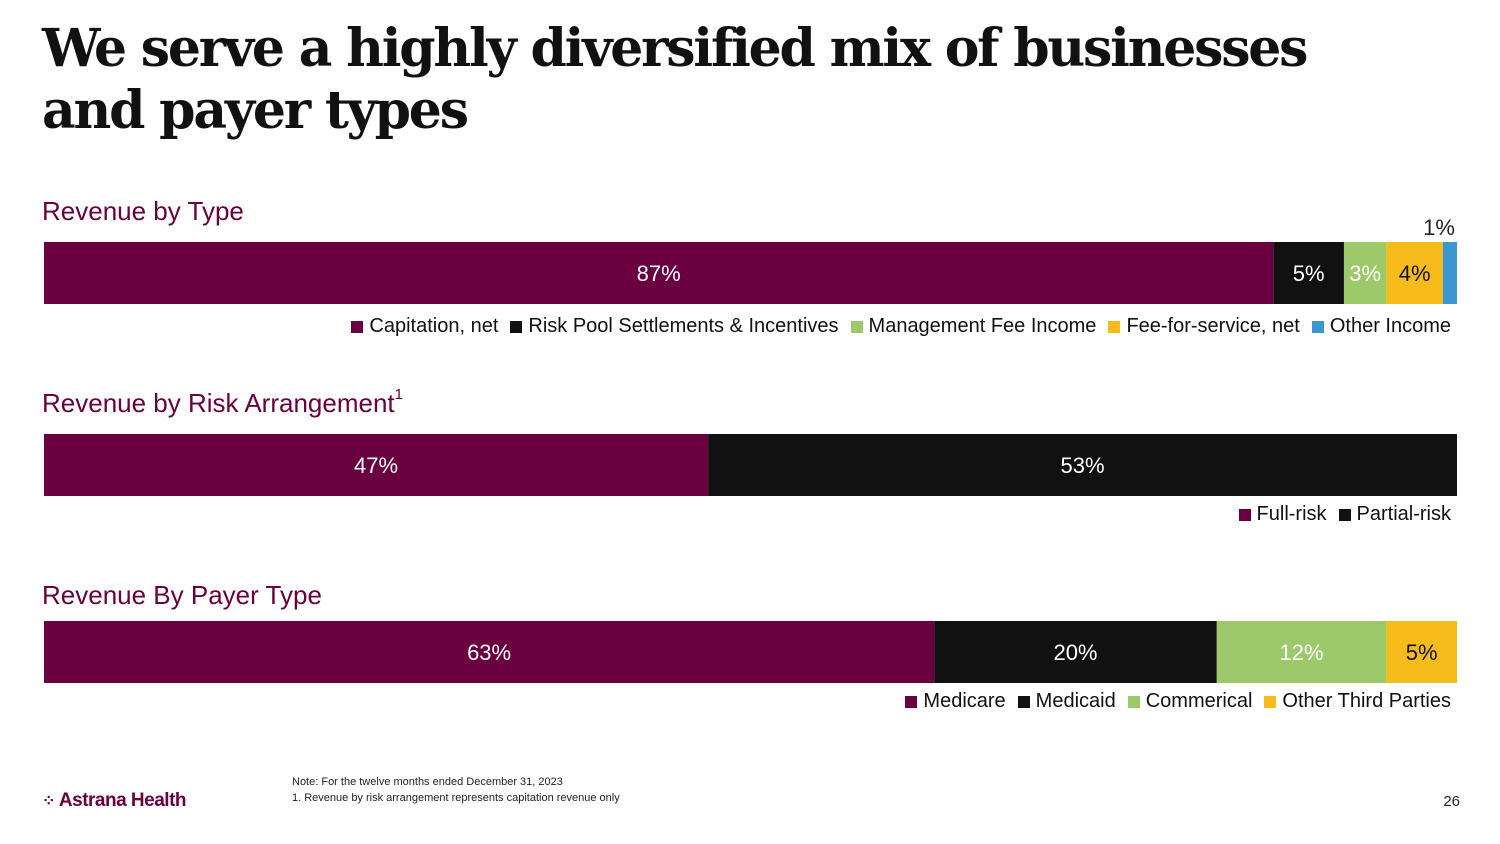 The image size is (1500, 844). I want to click on legend-item-capitation-net: Capitation, net, so click(424, 326).